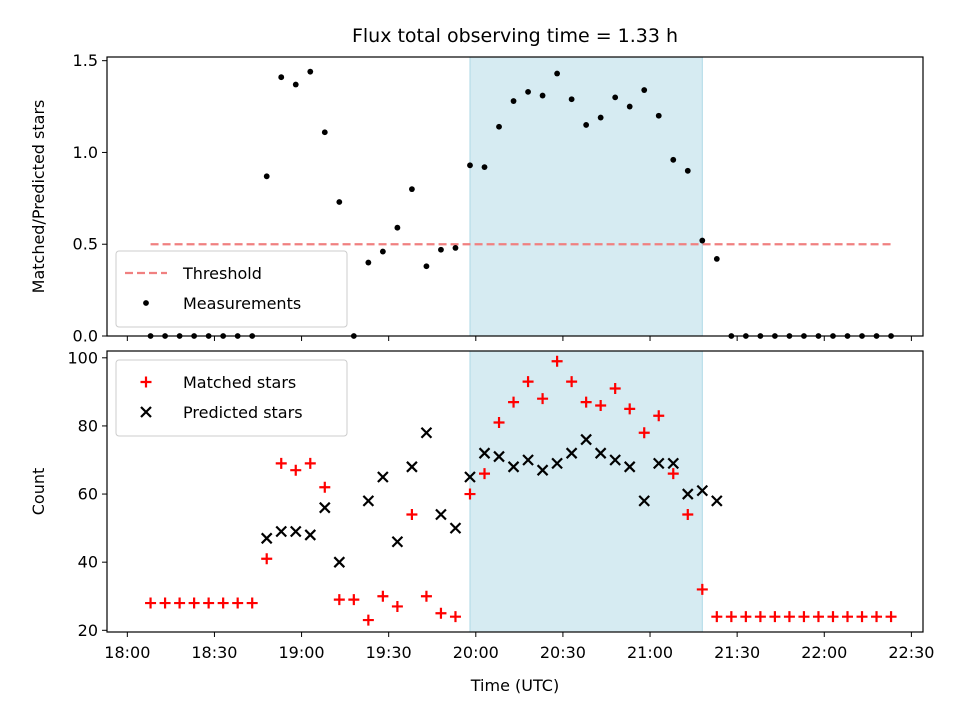 Image resolution: width=960 pixels, height=720 pixels. What do you see at coordinates (242, 303) in the screenshot?
I see `legend-label: Measurements` at bounding box center [242, 303].